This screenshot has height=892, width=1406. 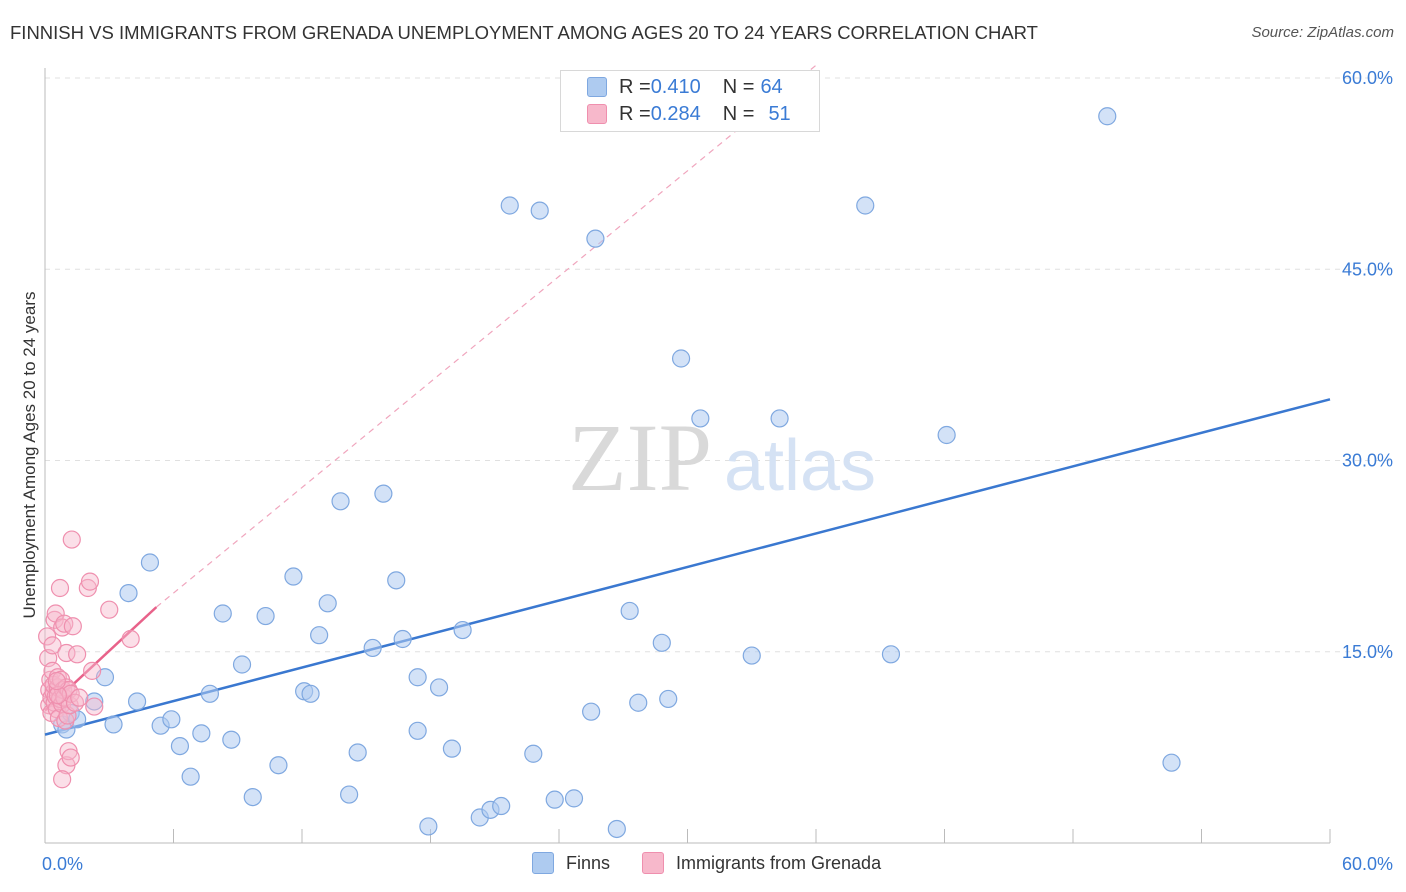 I want to click on watermark-zip: ZIP, so click(x=640, y=457).